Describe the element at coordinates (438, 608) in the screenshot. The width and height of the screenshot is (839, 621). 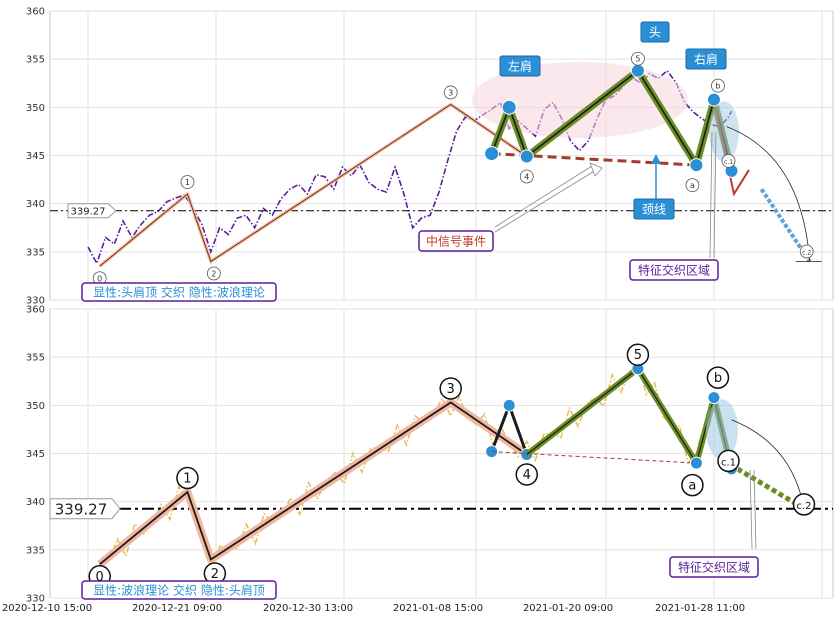
I see `x-tick-label: 2021-01-08 15:00` at that location.